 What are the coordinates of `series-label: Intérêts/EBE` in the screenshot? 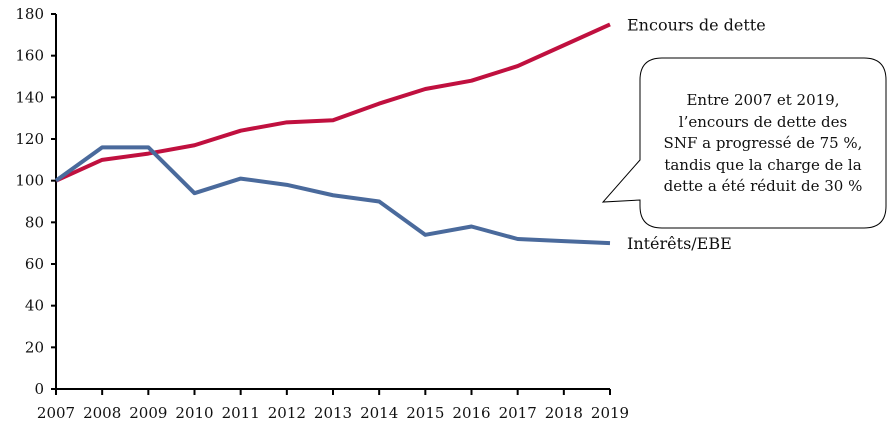 It's located at (679, 243).